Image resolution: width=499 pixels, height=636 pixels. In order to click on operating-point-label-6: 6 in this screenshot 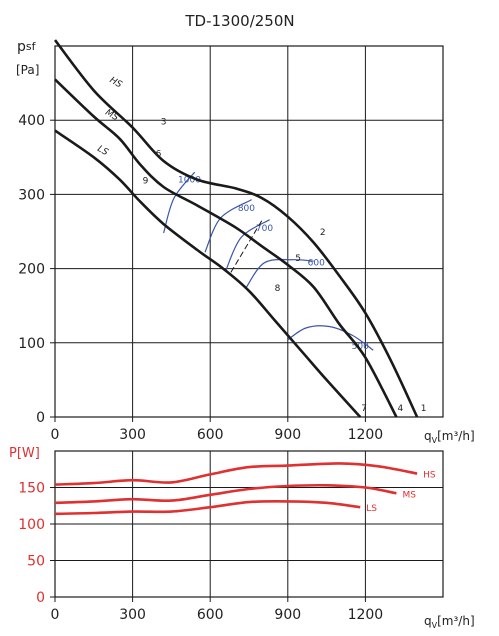, I will do `click(159, 155)`.